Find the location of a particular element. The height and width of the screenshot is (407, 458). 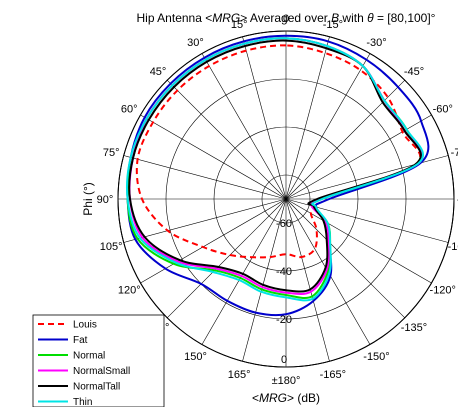

angle-tick-label: 60° is located at coordinates (129, 110).